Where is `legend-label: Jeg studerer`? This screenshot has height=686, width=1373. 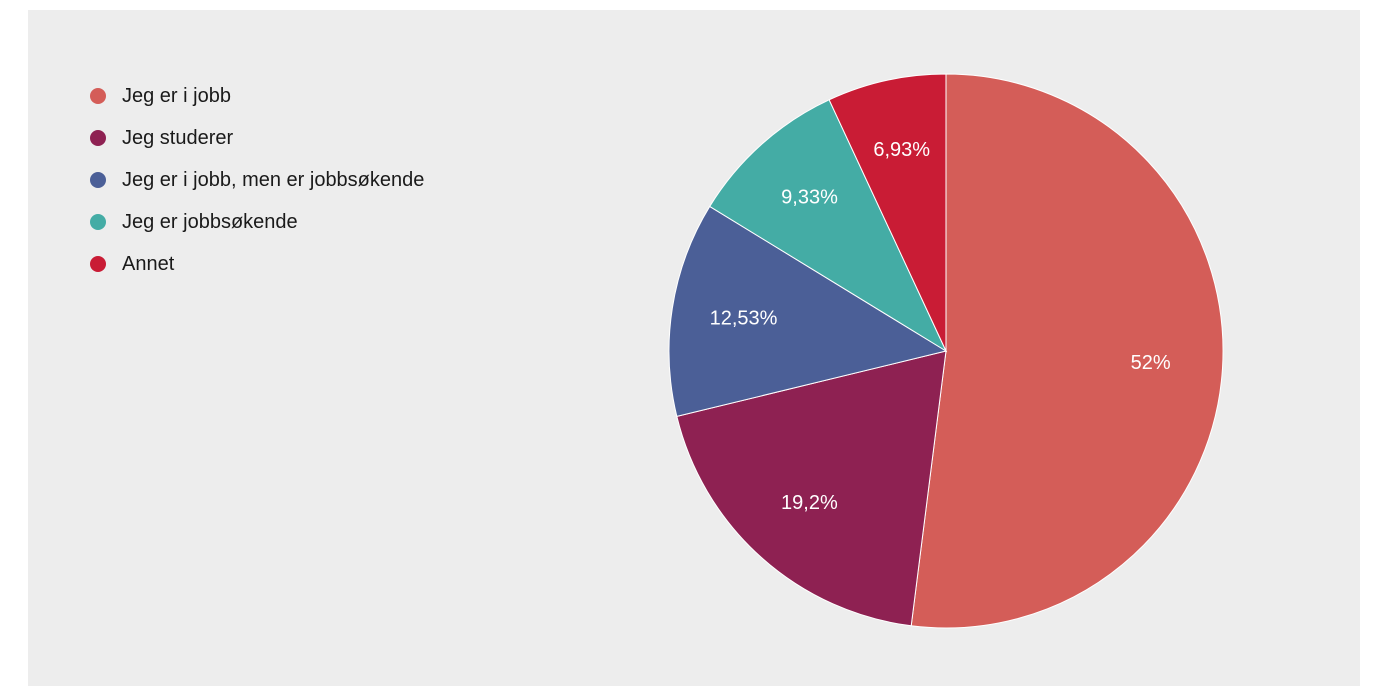
legend-label: Jeg studerer is located at coordinates (178, 137).